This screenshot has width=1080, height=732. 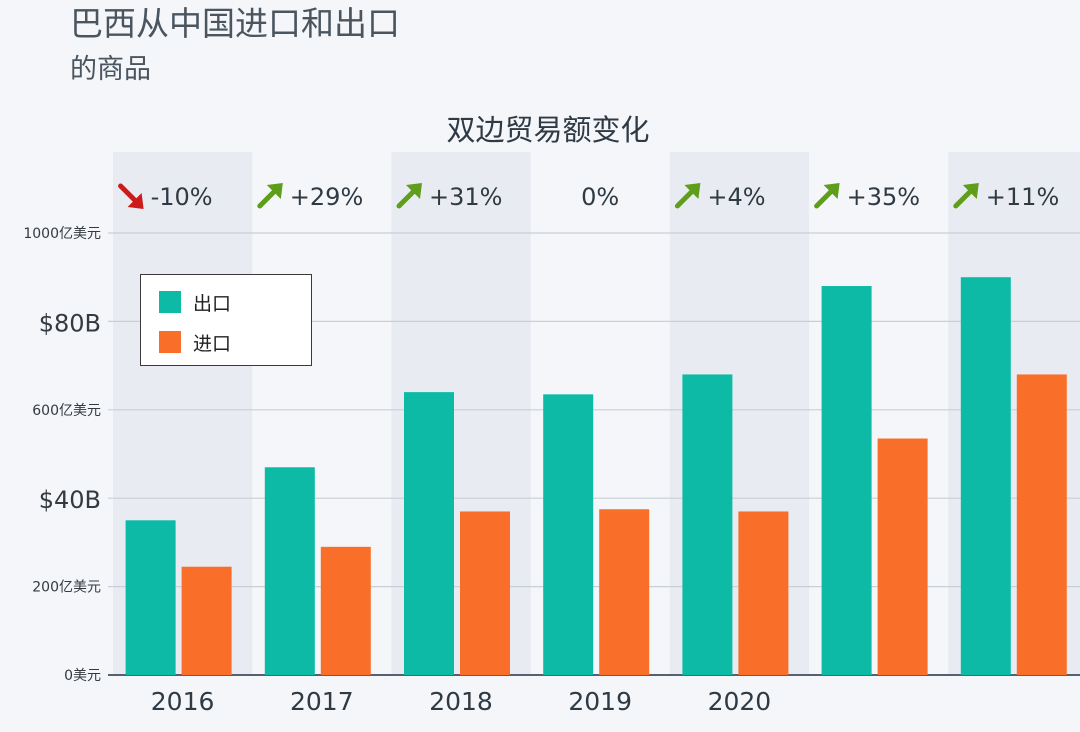 I want to click on x-tick-label: 2019, so click(x=600, y=701).